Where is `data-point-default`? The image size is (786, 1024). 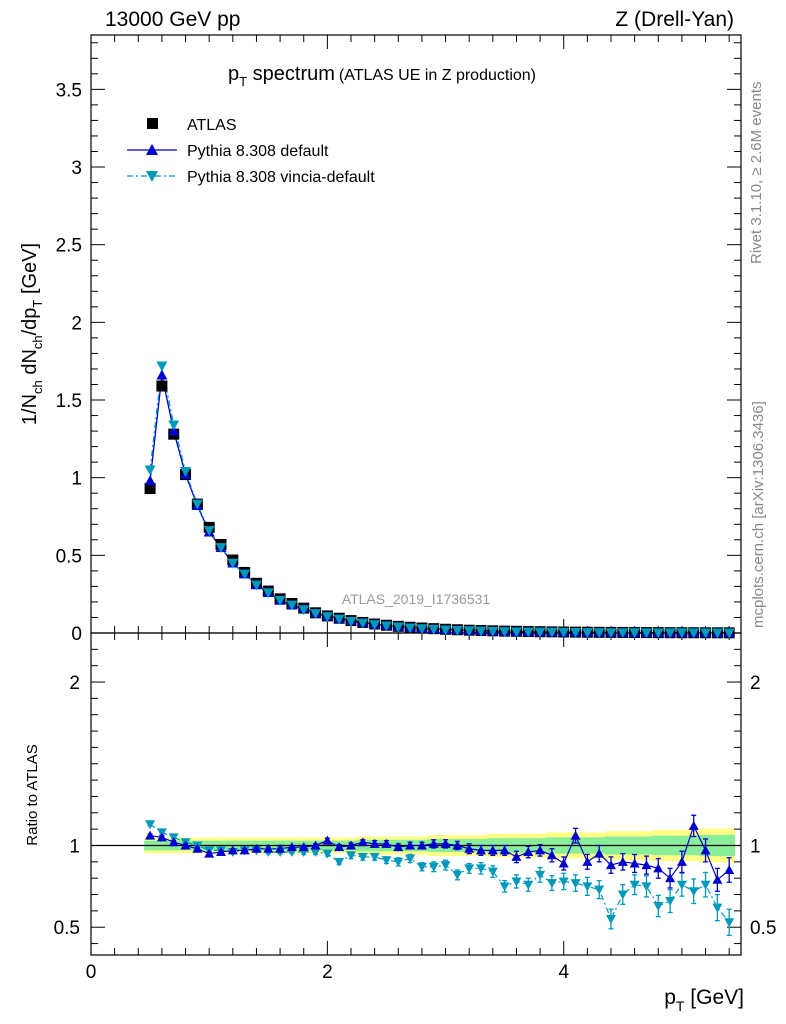
data-point-default is located at coordinates (150, 480).